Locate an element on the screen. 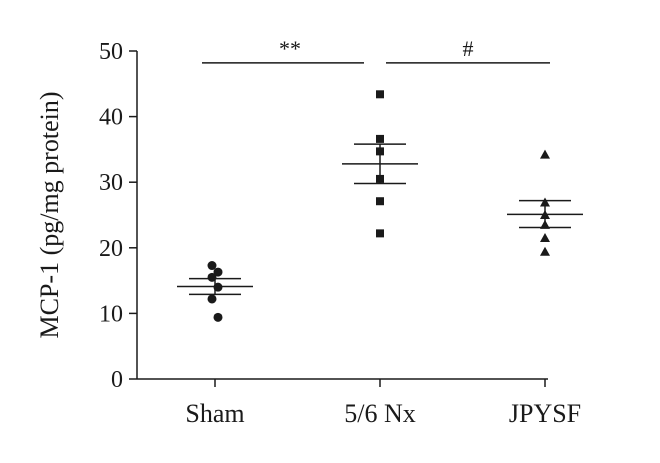 The height and width of the screenshot is (463, 660). y-tick-label: 0 is located at coordinates (117, 380).